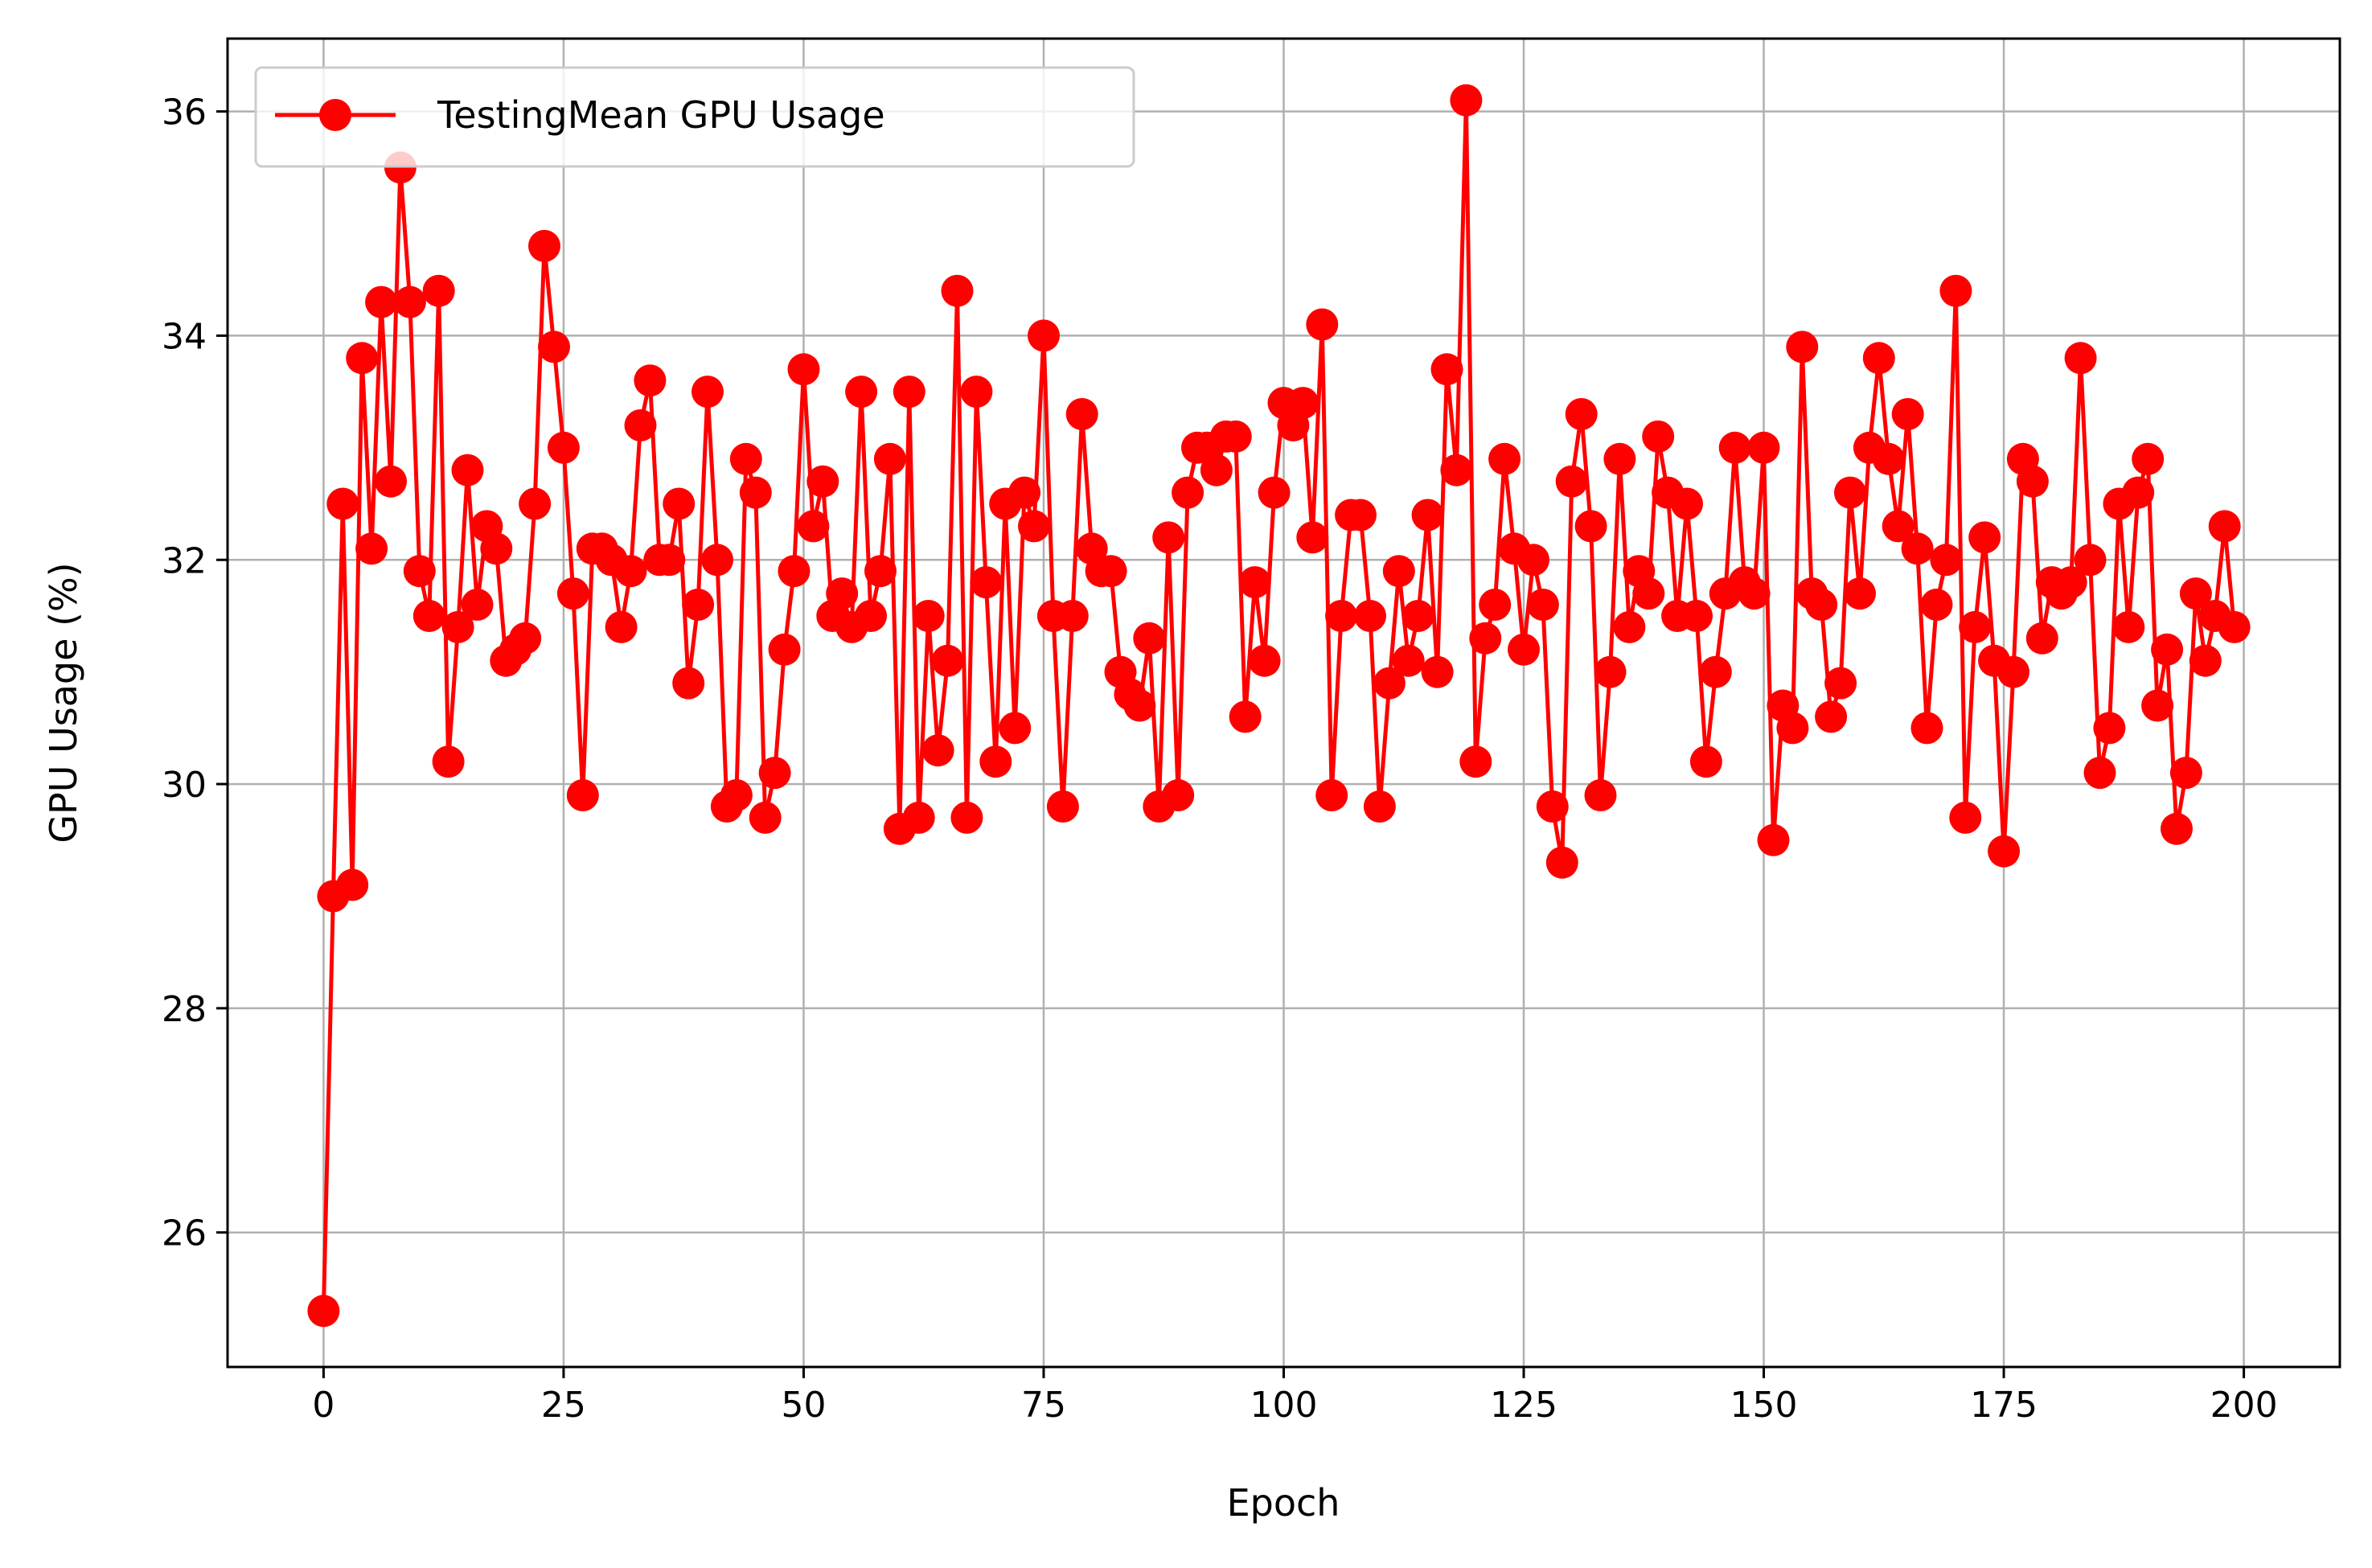 The height and width of the screenshot is (1568, 2372). Describe the element at coordinates (1043, 1405) in the screenshot. I see `x-tick-label: 75` at that location.